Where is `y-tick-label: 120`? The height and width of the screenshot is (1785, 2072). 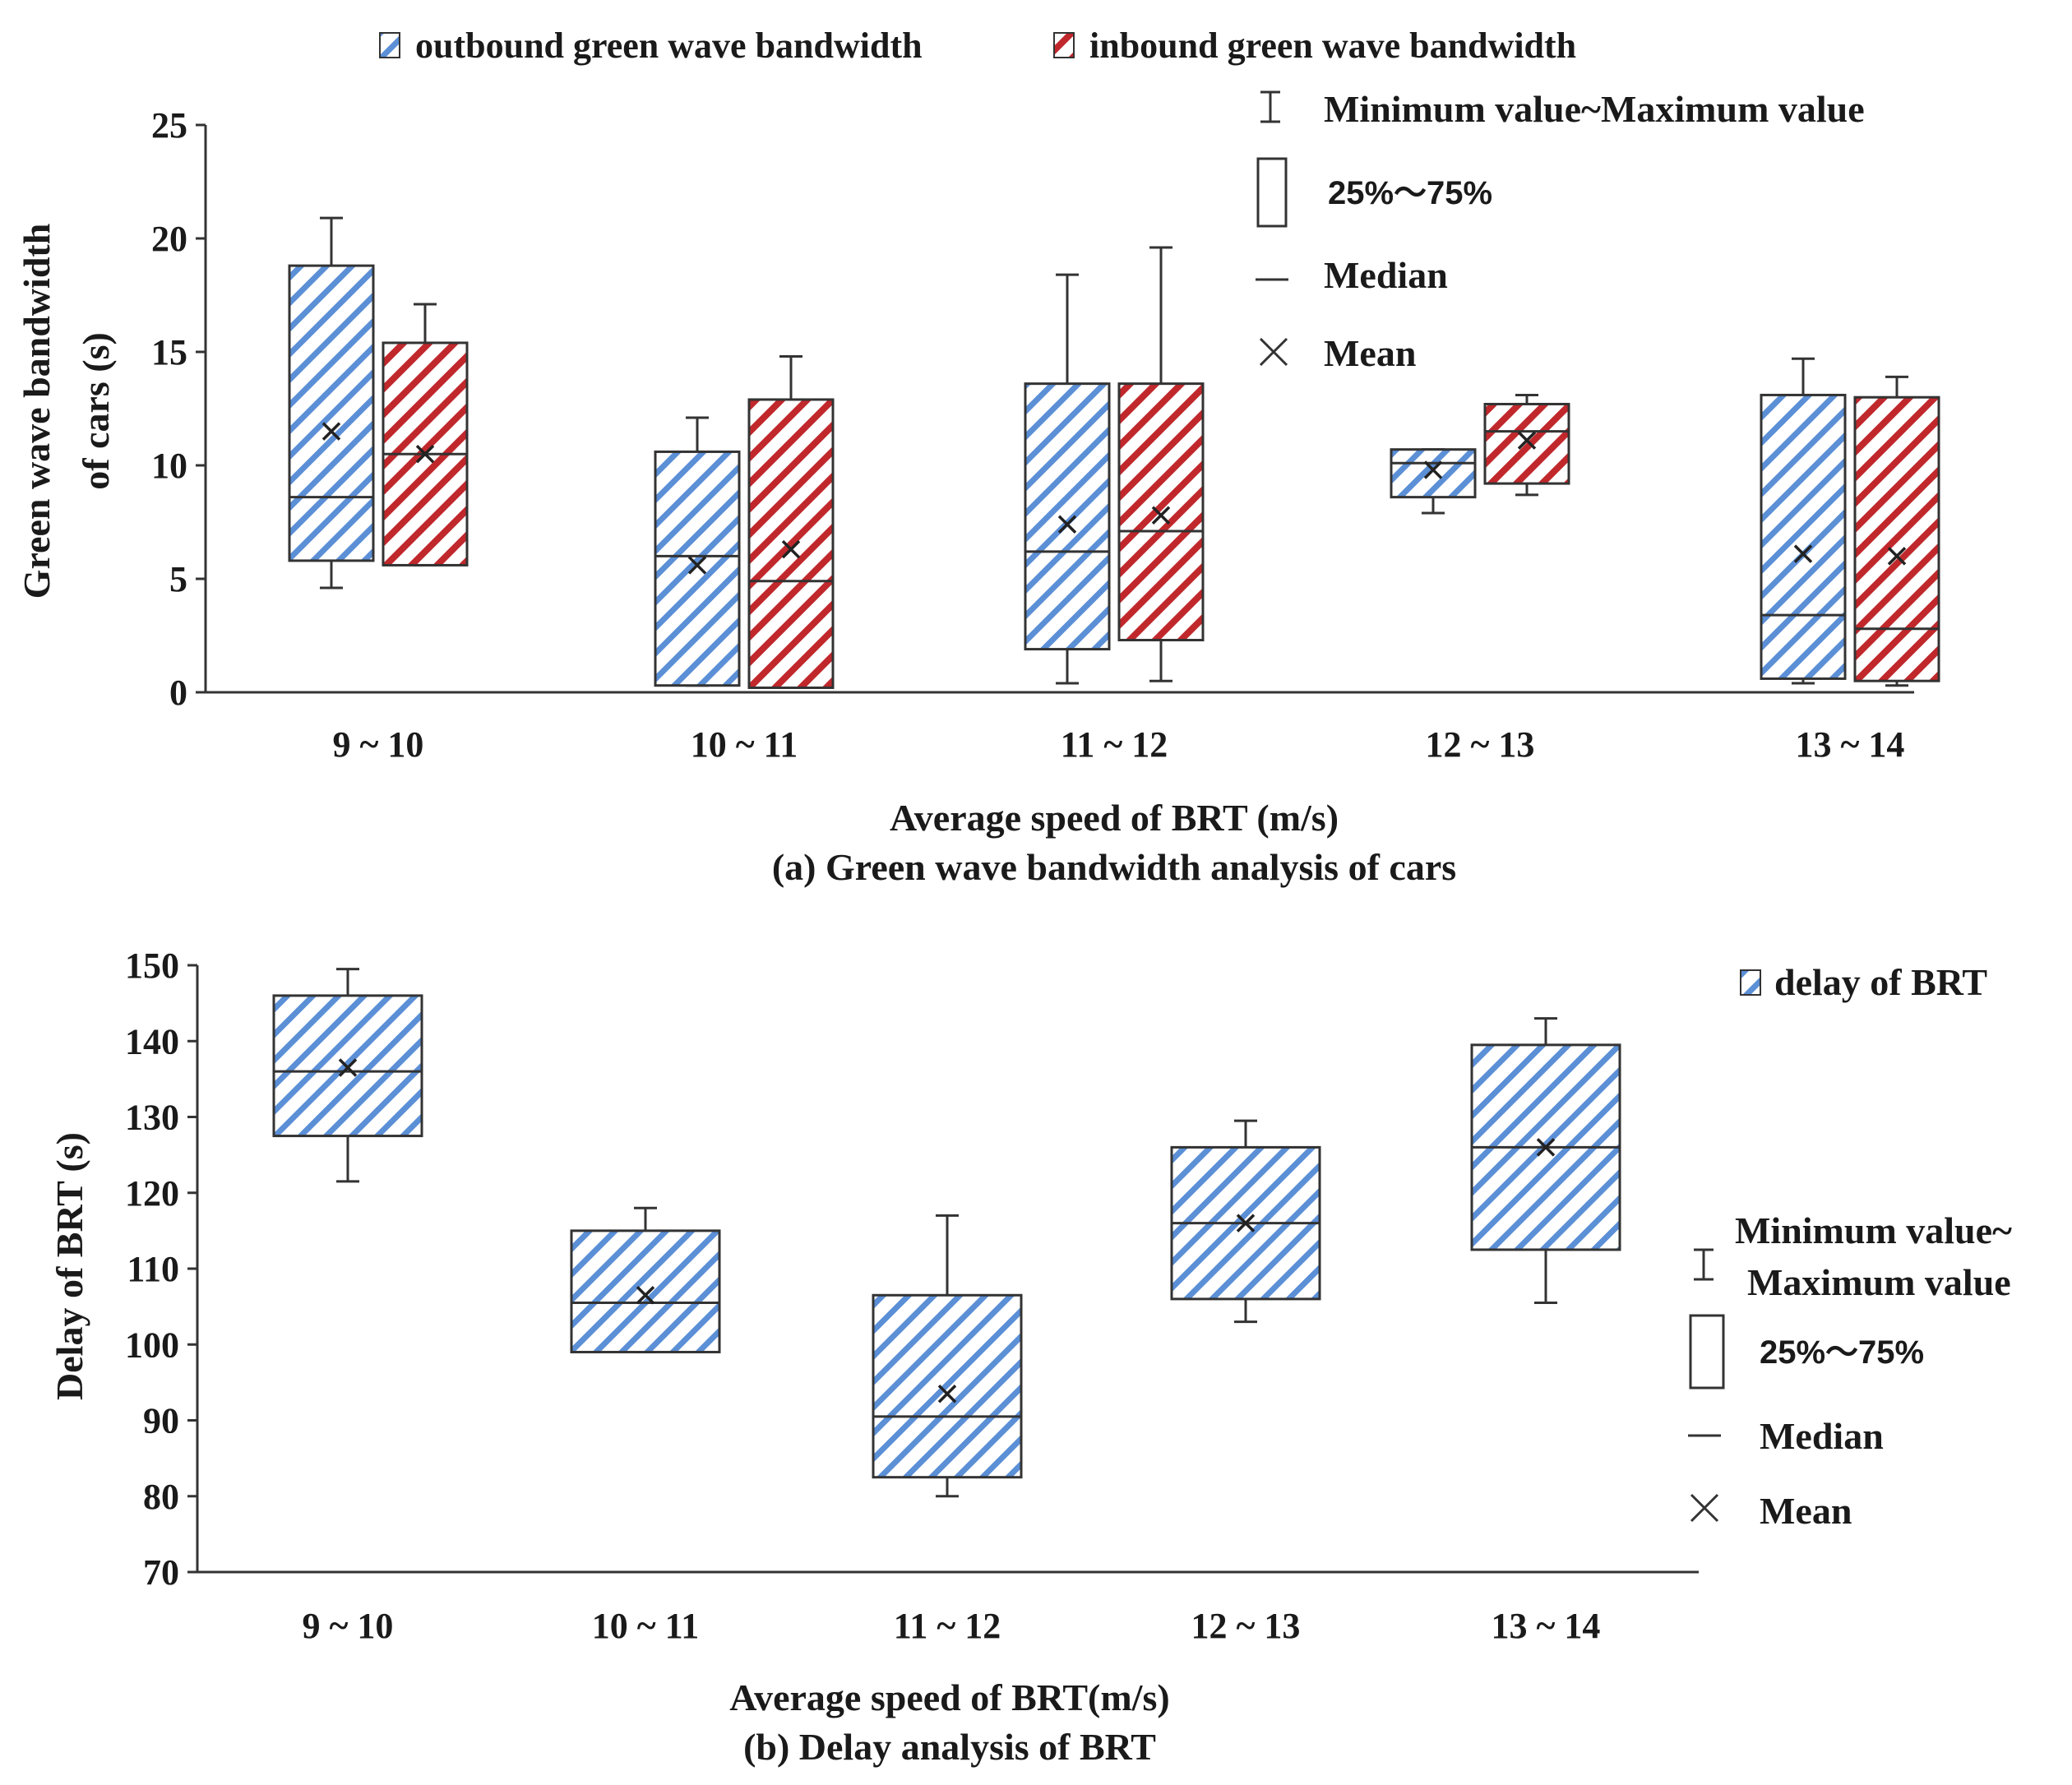
y-tick-label: 120 is located at coordinates (152, 1193).